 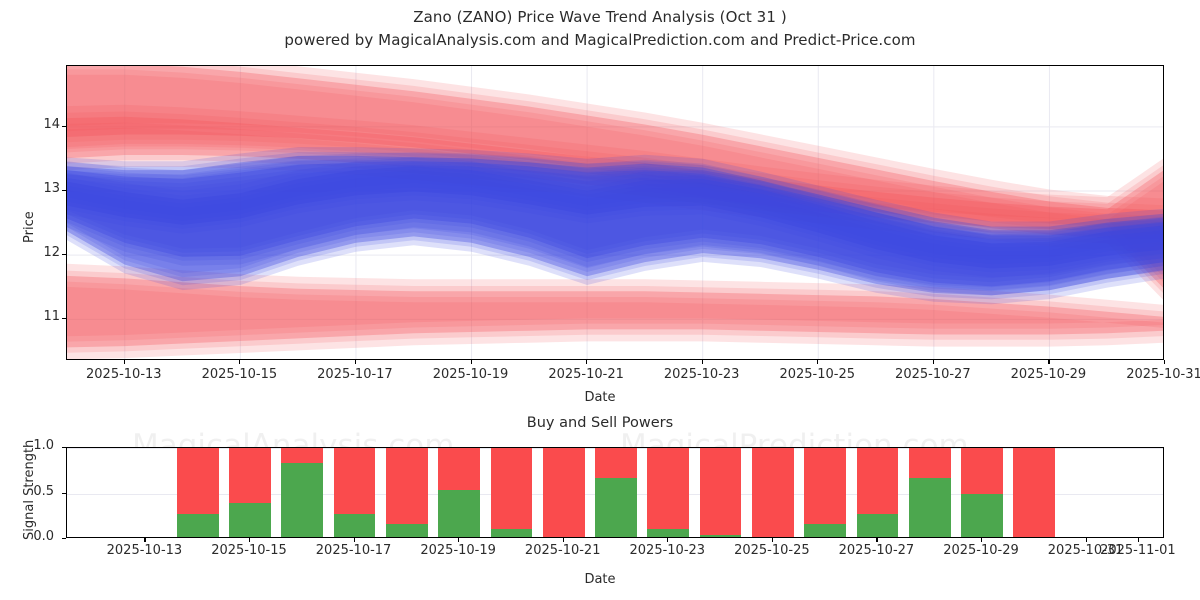 What do you see at coordinates (43, 536) in the screenshot?
I see `signal-y-tick-label: 0.0` at bounding box center [43, 536].